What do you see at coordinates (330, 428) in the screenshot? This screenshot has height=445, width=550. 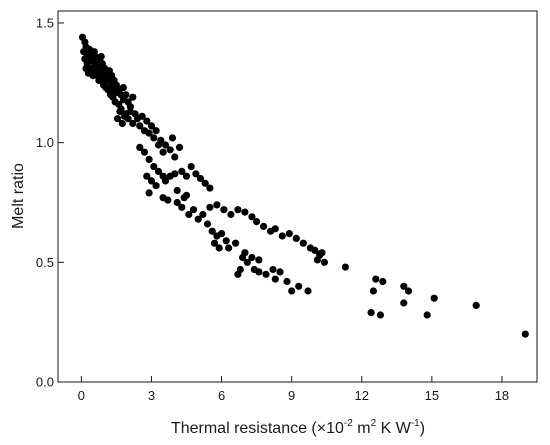 I see `x-axis-title-prefix: ×10` at bounding box center [330, 428].